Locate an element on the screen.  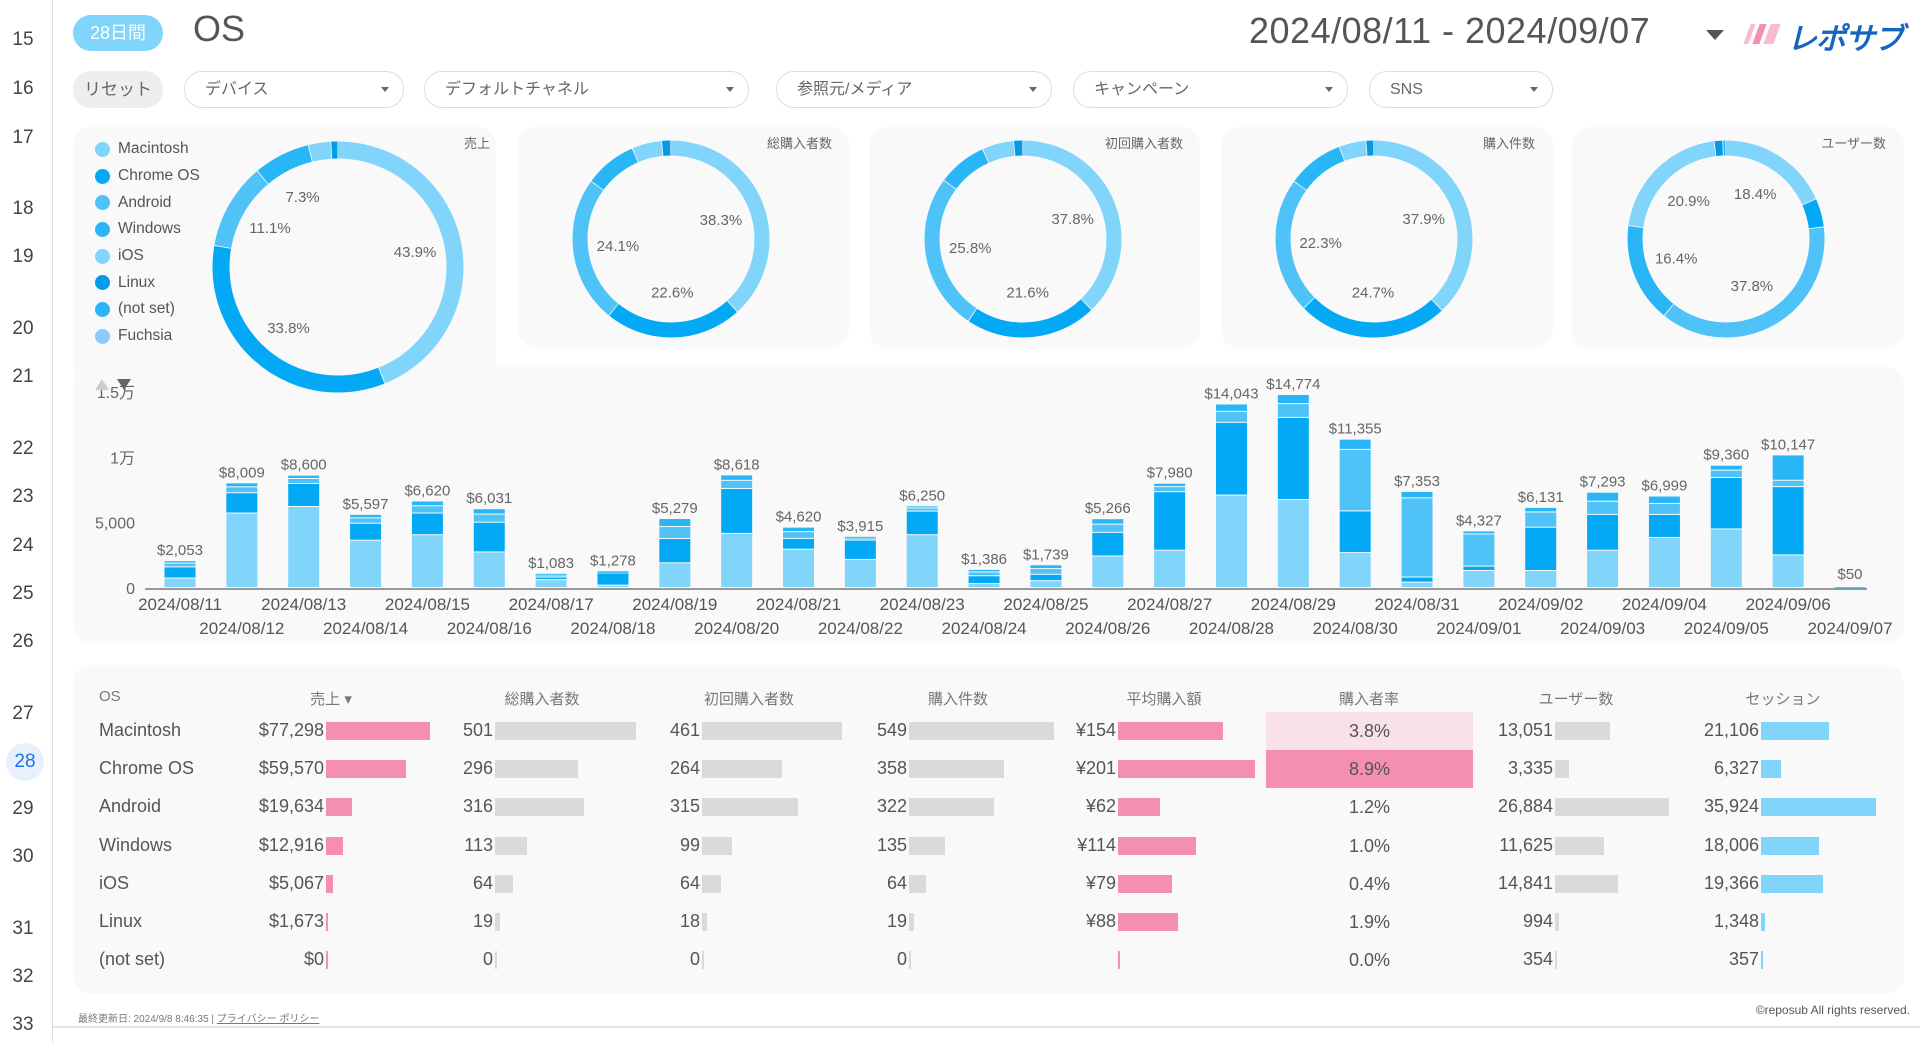
legend-item: iOS is located at coordinates (147, 256).